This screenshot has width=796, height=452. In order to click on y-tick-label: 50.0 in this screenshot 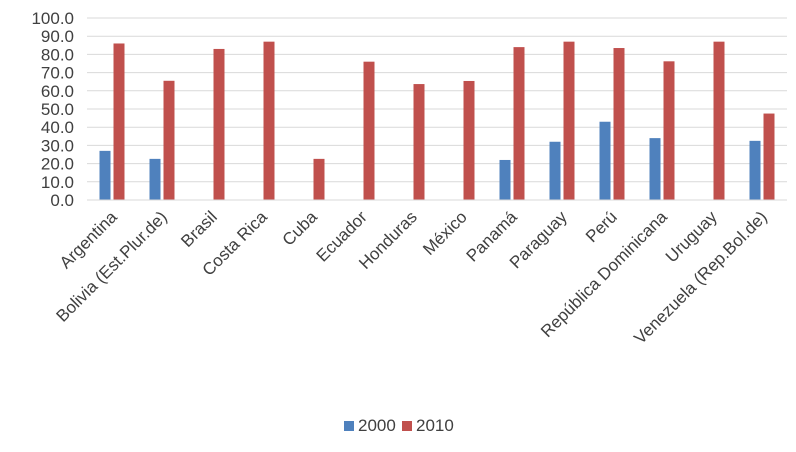, I will do `click(57, 109)`.